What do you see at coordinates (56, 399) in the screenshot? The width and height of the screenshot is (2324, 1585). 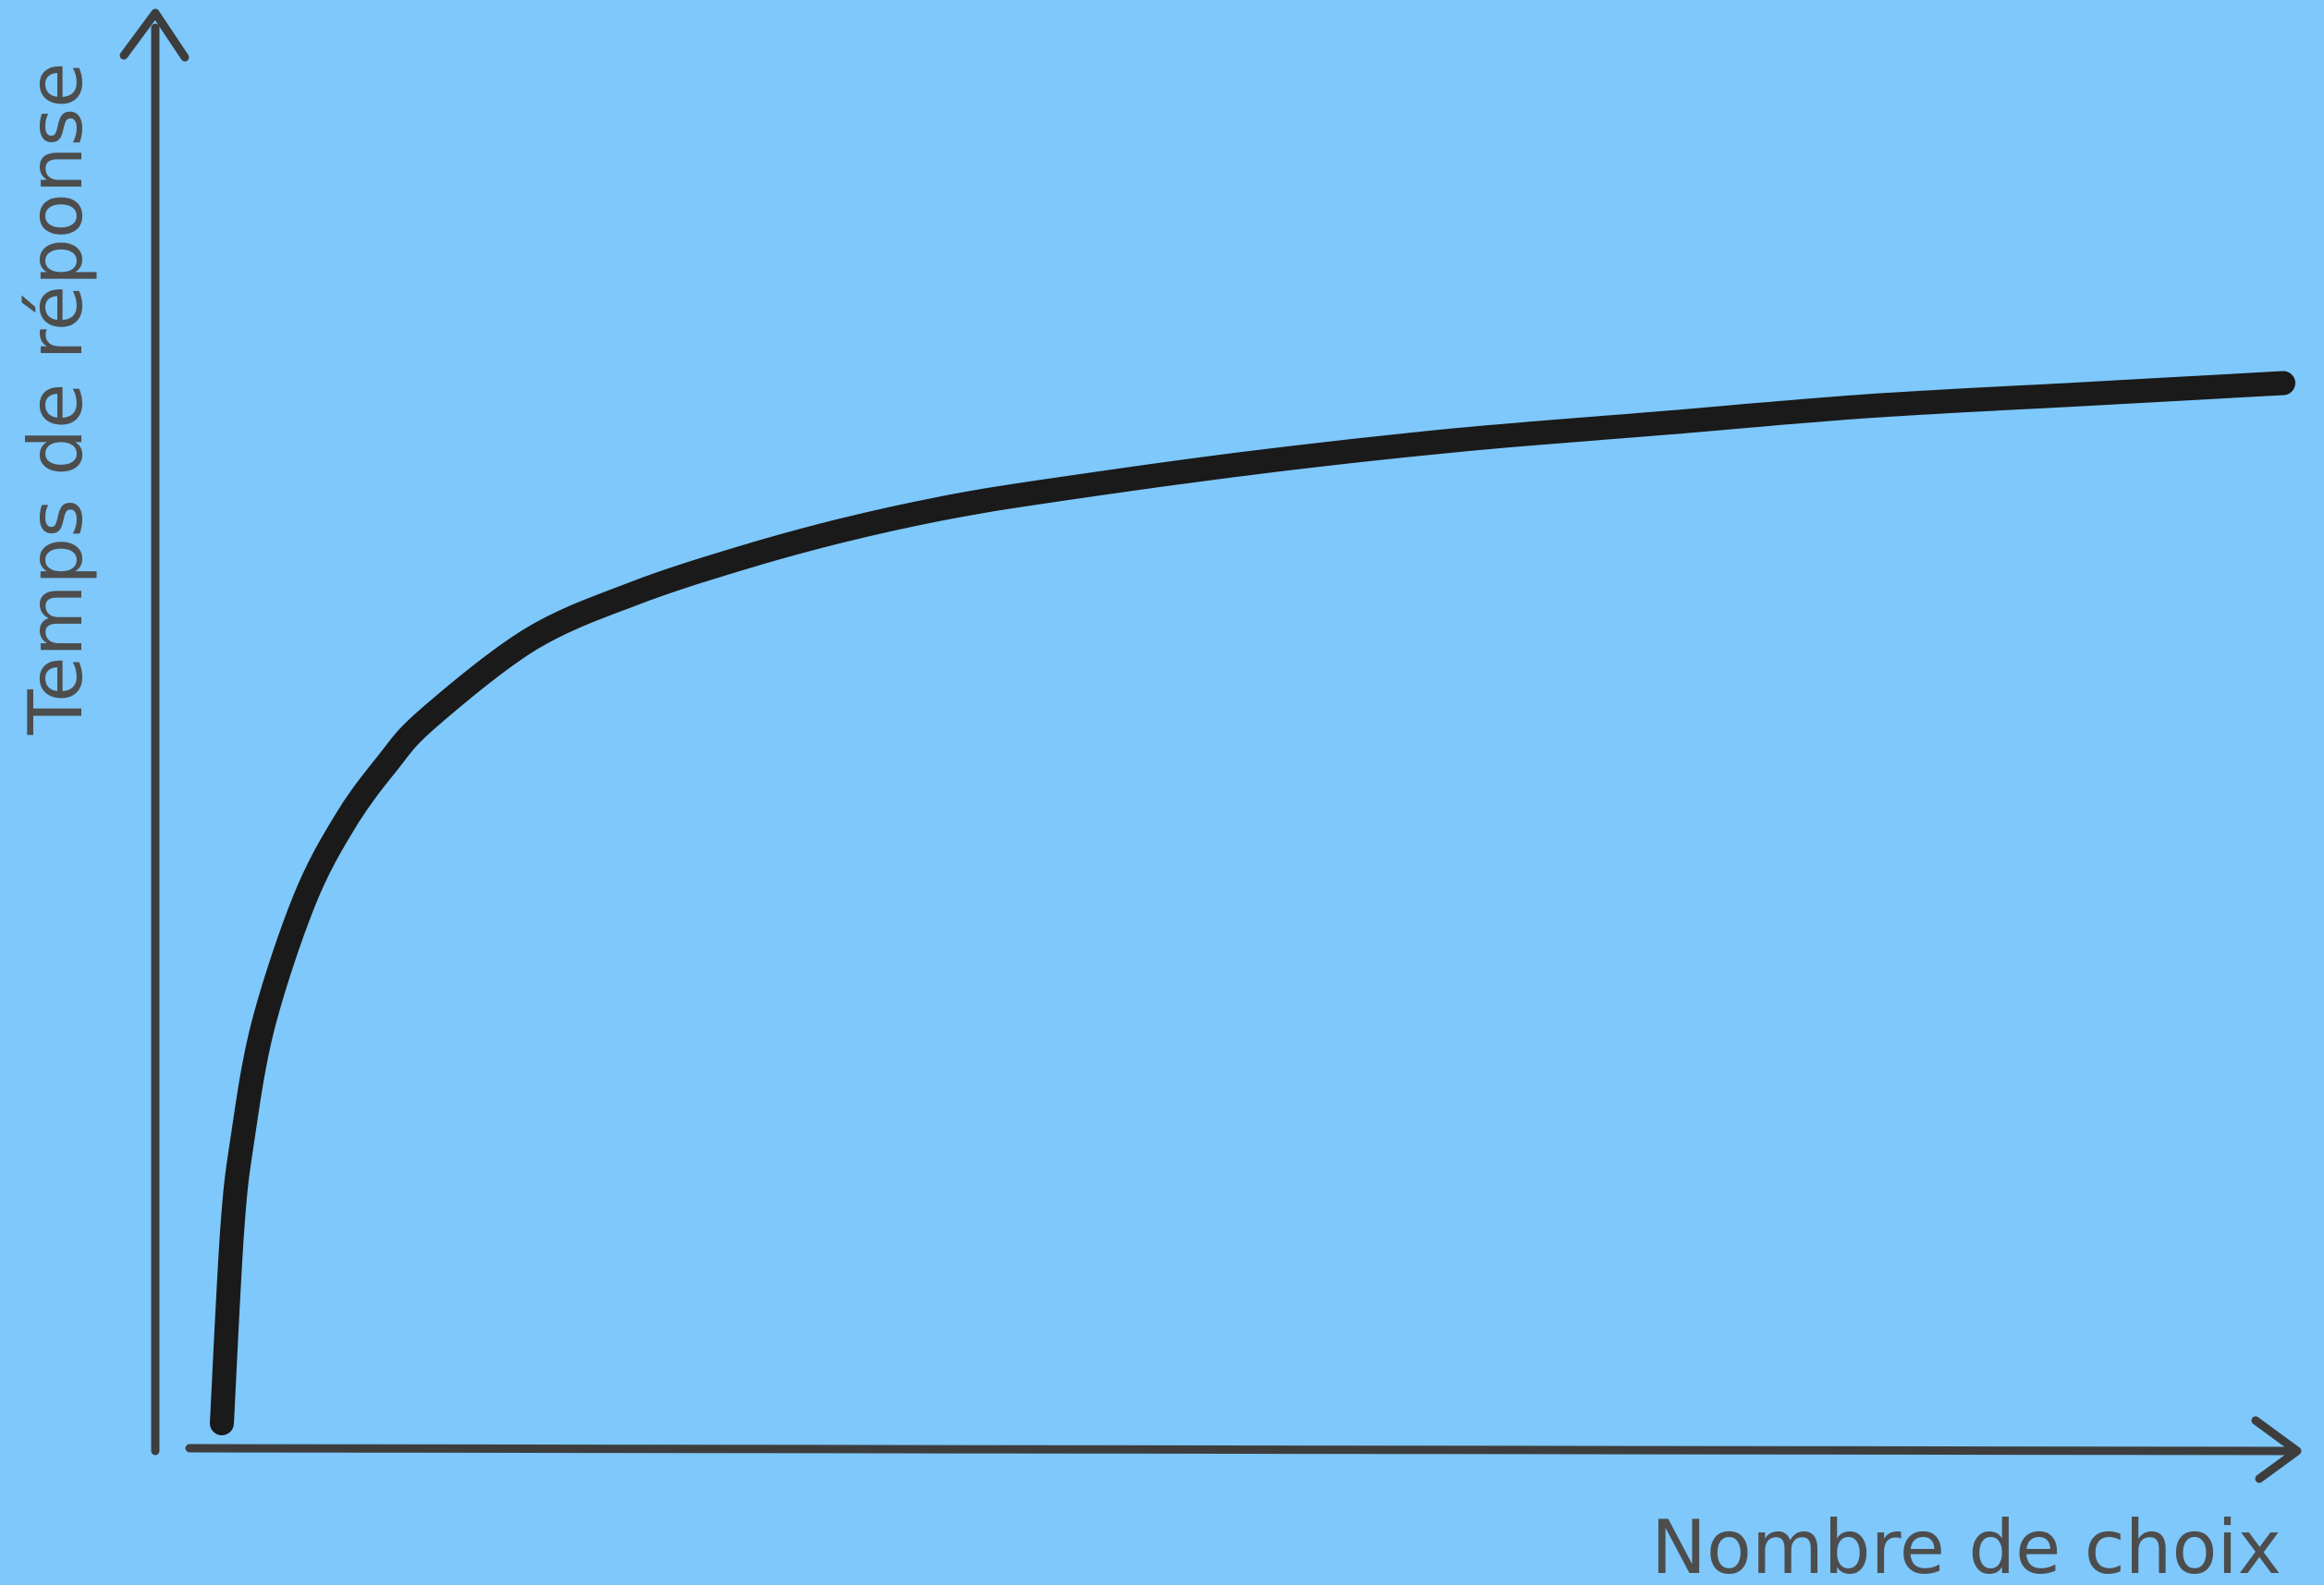 I see `y-axis-label: Temps de réponse` at bounding box center [56, 399].